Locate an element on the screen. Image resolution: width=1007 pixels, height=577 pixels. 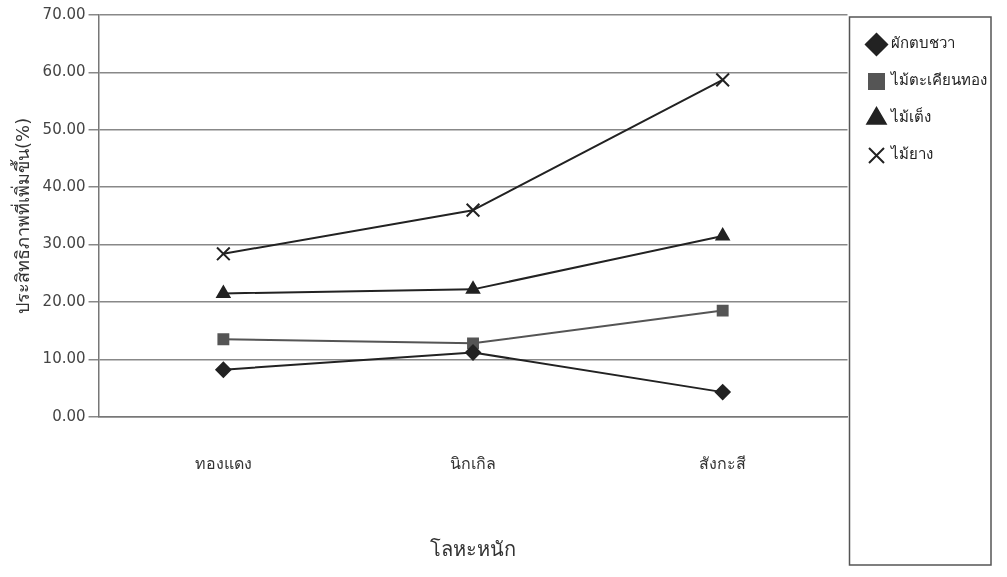
x-tick-label: สังกะสี is located at coordinates (723, 463).